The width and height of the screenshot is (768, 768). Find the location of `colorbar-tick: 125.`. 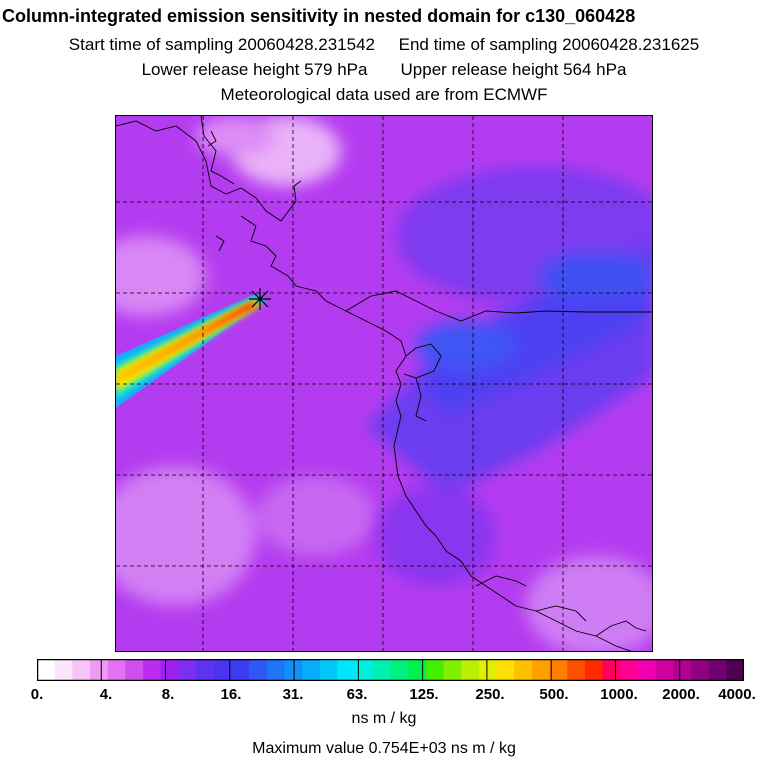

colorbar-tick: 125. is located at coordinates (424, 694).